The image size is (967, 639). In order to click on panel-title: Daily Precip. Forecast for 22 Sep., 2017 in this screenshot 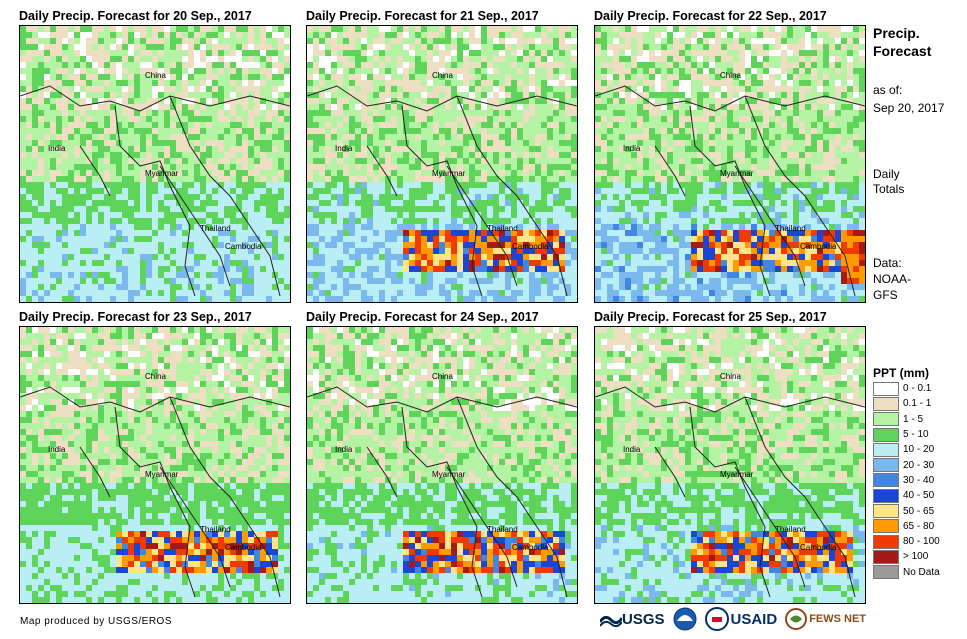, I will do `click(710, 16)`.